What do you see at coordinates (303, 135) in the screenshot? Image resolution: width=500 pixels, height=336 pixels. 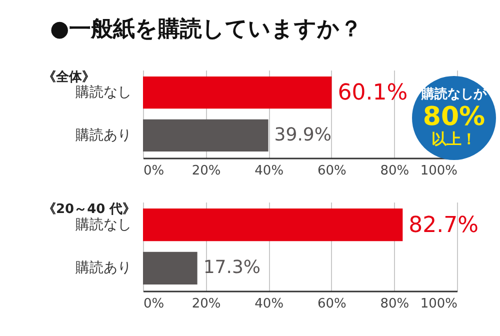 I see `data-label: 39.9%` at bounding box center [303, 135].